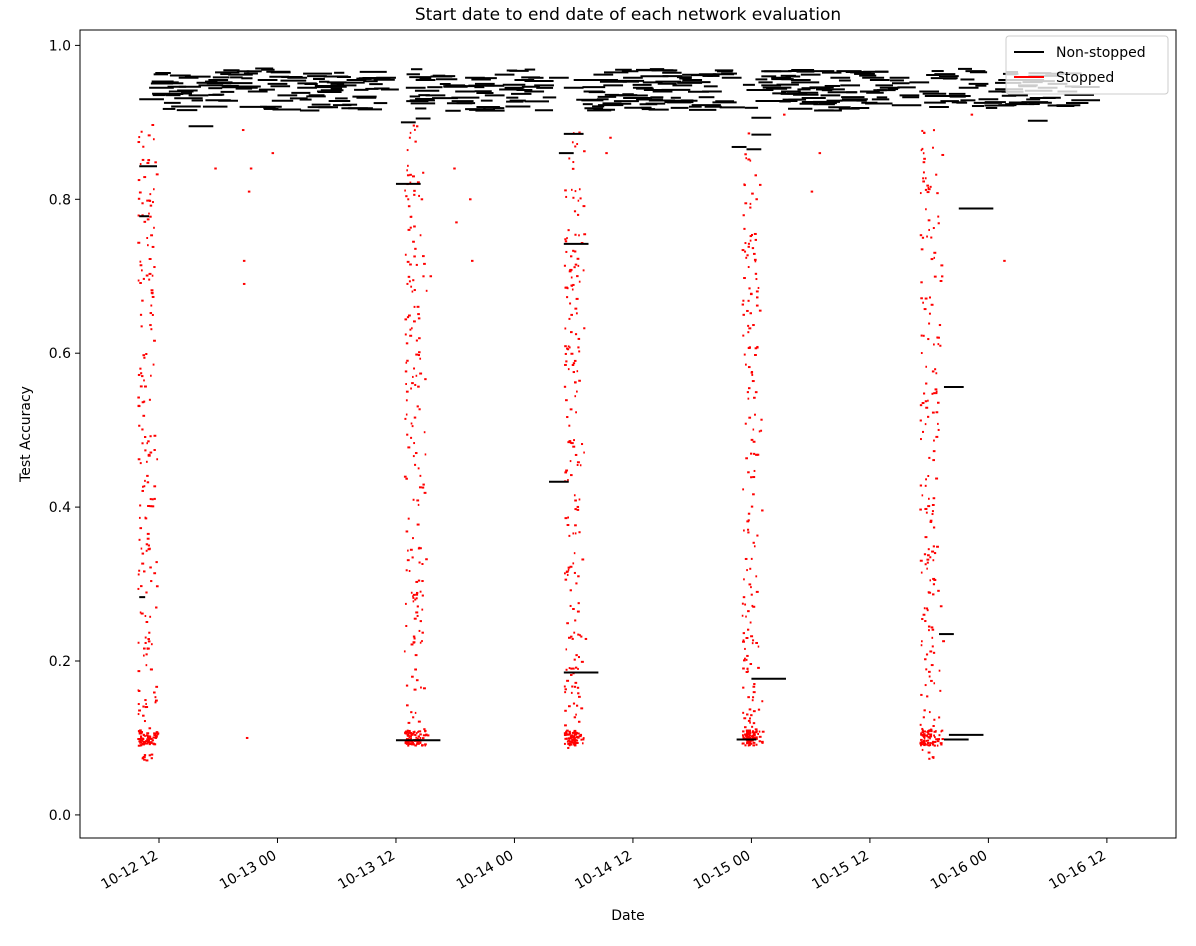 The width and height of the screenshot is (1196, 946). I want to click on legend-label-stopped: Stopped, so click(1085, 78).